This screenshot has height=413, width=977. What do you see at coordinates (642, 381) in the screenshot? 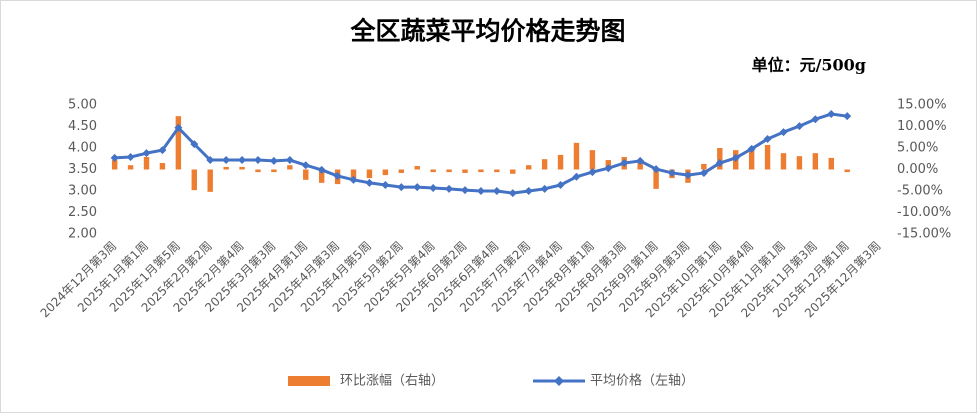
I see `legend-label: 平均价格（左轴）` at bounding box center [642, 381].